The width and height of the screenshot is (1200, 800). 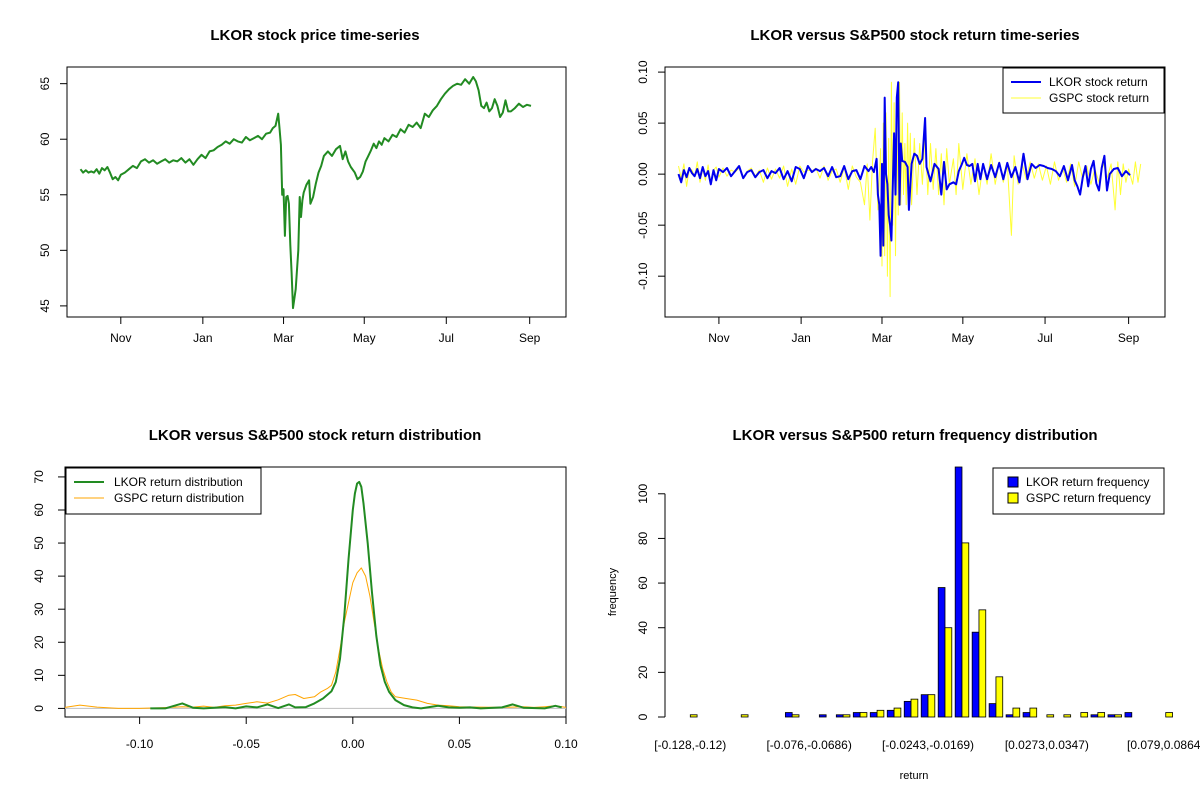 I want to click on frequency-y-tick-label: 60, so click(x=643, y=583).